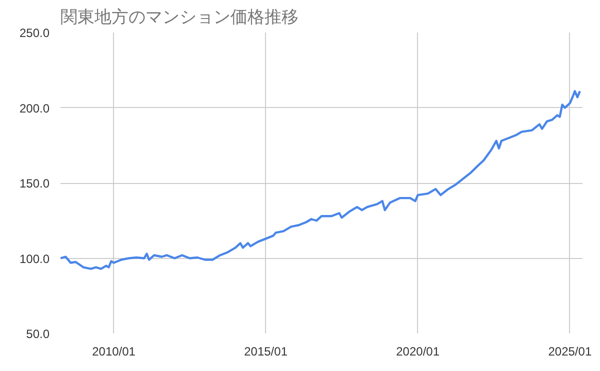 This screenshot has width=600, height=371. What do you see at coordinates (38, 334) in the screenshot?
I see `y-tick-label: 50.0` at bounding box center [38, 334].